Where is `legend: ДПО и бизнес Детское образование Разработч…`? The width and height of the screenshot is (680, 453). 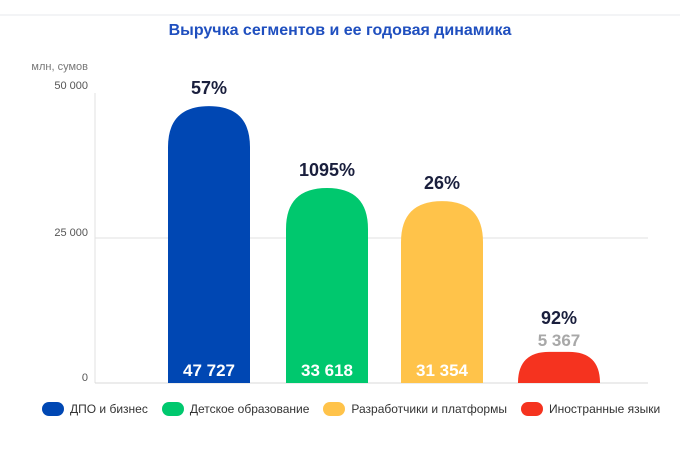
legend: ДПО и бизнес Детское образование Разработч… is located at coordinates (358, 409).